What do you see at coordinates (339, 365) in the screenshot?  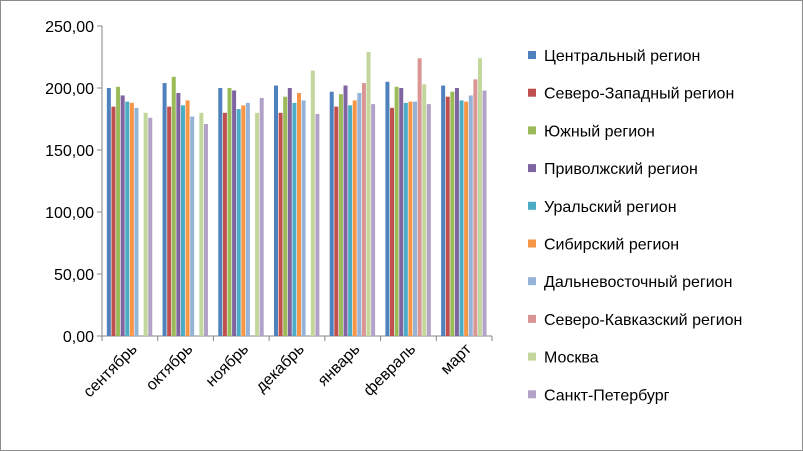 I see `x-category-label: январь` at bounding box center [339, 365].